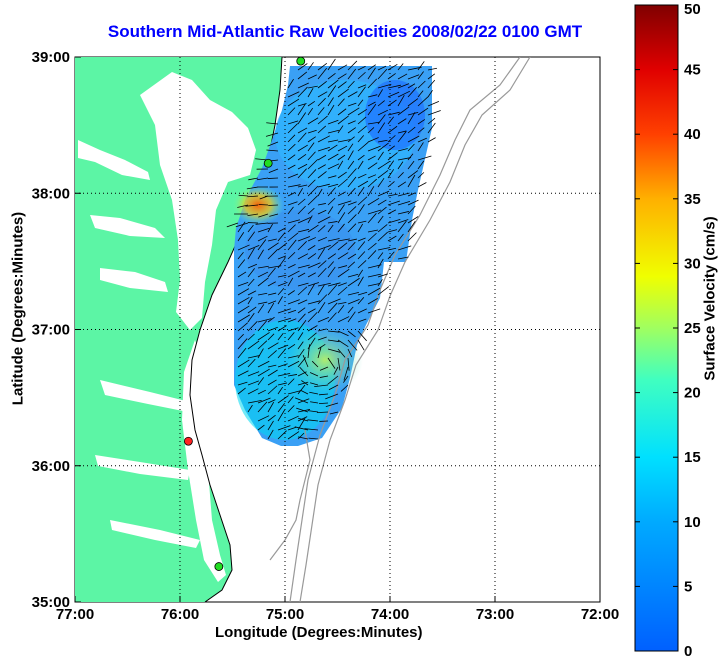  Describe the element at coordinates (692, 70) in the screenshot. I see `colorbar-tick-label: 45` at that location.